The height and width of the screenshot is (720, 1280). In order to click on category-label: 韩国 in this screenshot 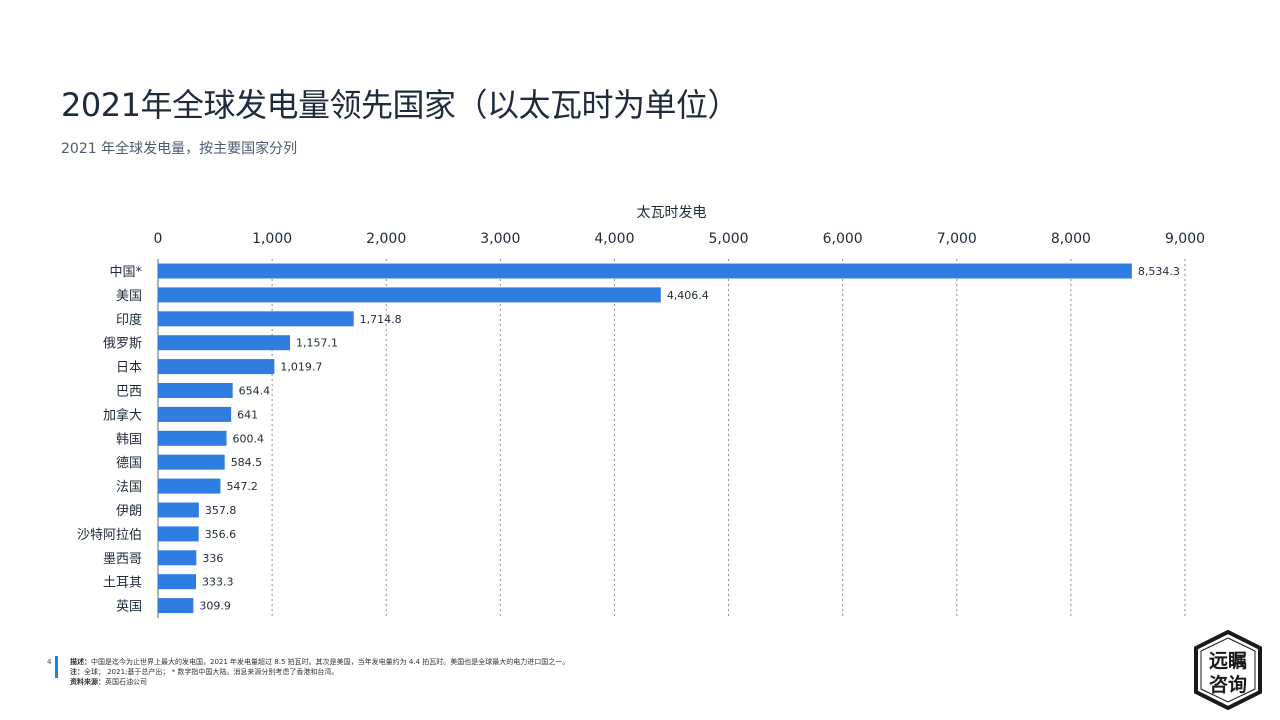, I will do `click(129, 439)`.